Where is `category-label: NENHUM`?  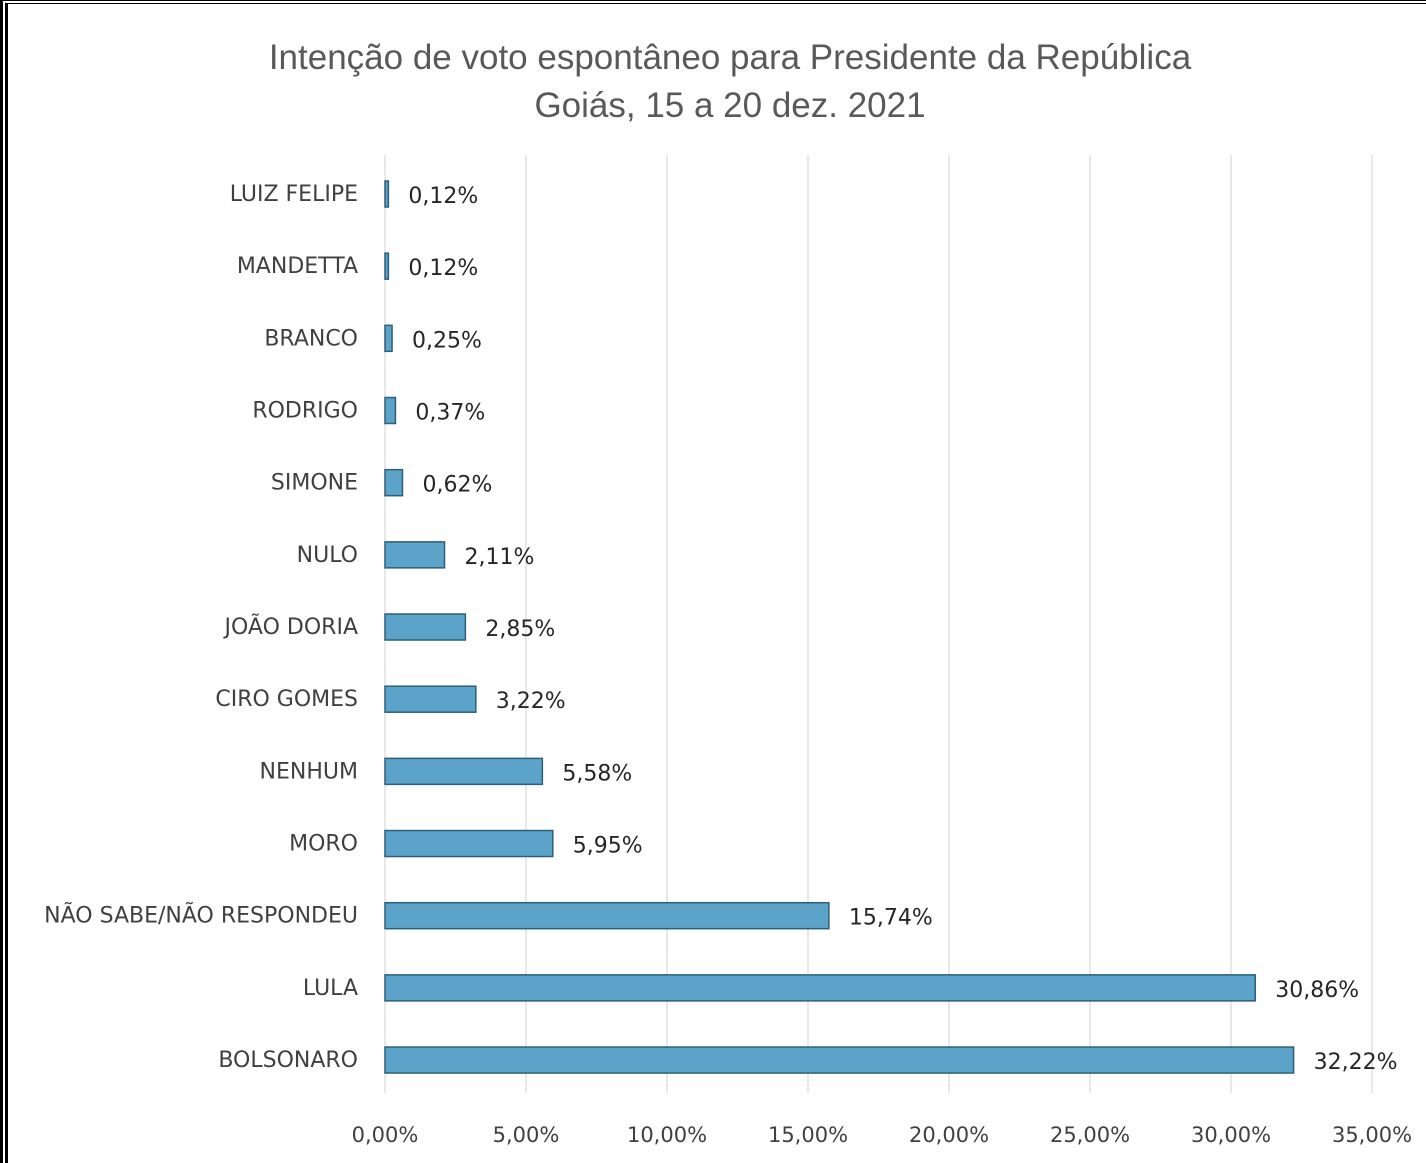 category-label: NENHUM is located at coordinates (309, 771).